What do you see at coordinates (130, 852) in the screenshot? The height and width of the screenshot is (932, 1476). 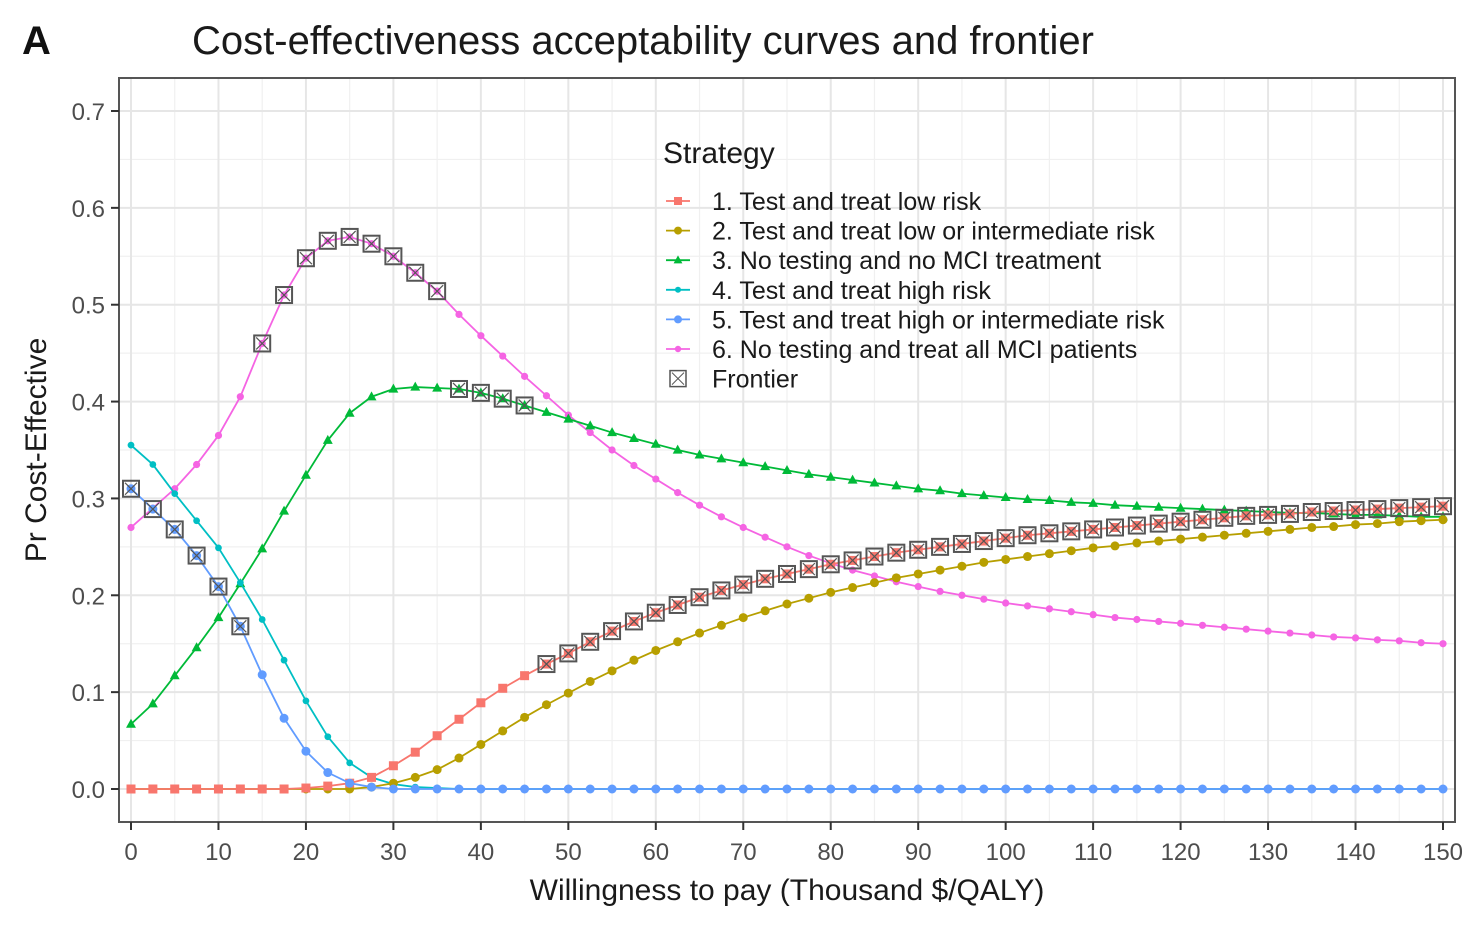 I see `x-tick-label: 0` at bounding box center [130, 852].